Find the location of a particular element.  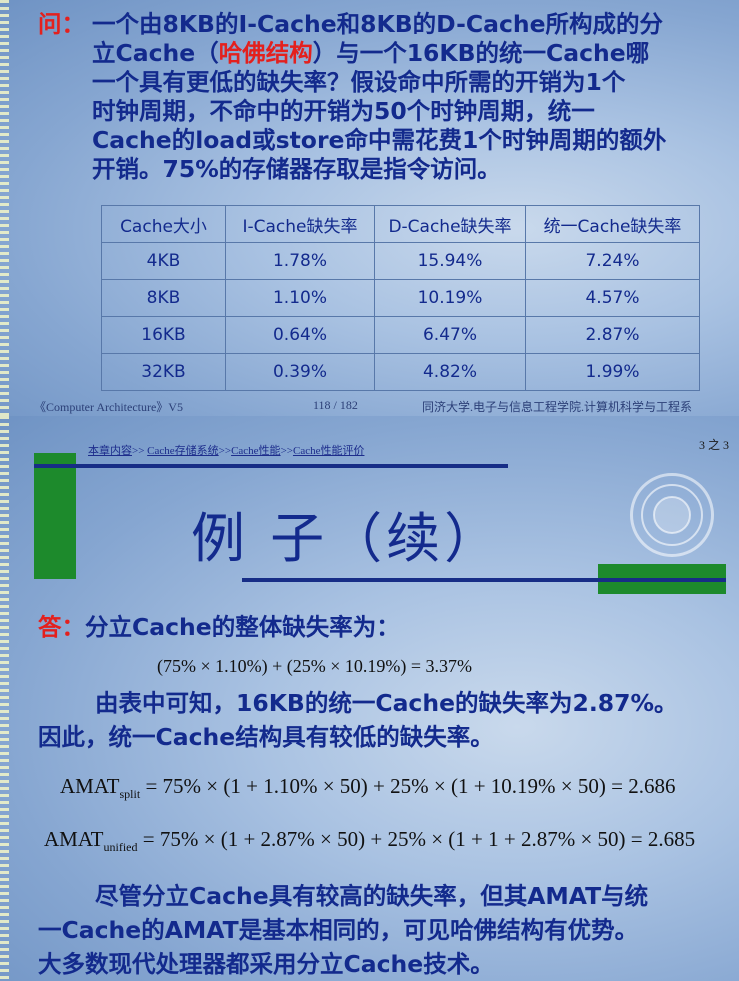

university-seal is located at coordinates (672, 515).